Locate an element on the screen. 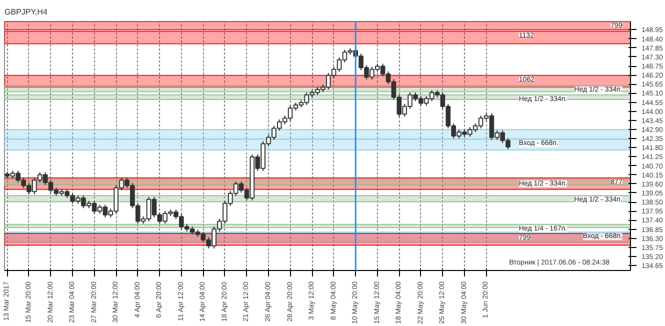 This screenshot has width=665, height=326. chart-title: GBPJPY,H4 is located at coordinates (26, 12).